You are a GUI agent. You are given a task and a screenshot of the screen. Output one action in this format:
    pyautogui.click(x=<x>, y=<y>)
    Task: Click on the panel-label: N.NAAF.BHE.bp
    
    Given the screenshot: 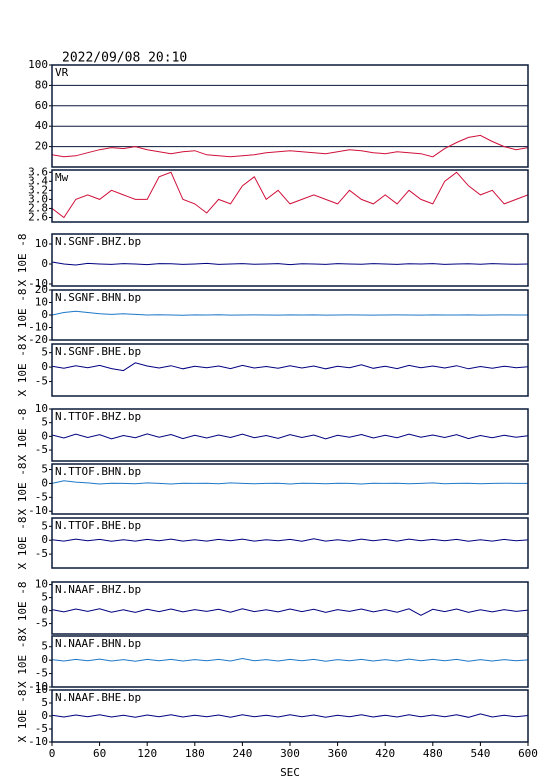 What is the action you would take?
    pyautogui.click(x=98, y=697)
    